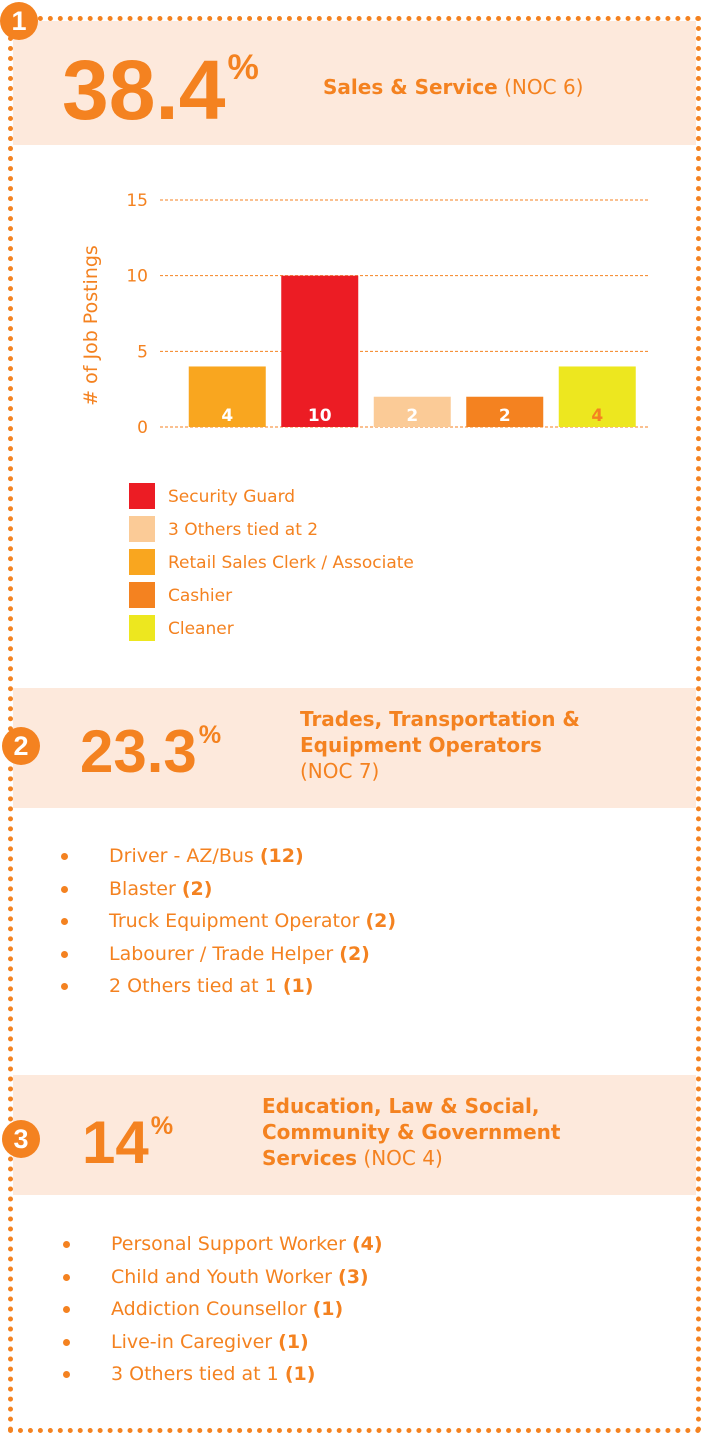 The width and height of the screenshot is (712, 1439). What do you see at coordinates (228, 1244) in the screenshot?
I see `item-name: Personal Support Worker` at bounding box center [228, 1244].